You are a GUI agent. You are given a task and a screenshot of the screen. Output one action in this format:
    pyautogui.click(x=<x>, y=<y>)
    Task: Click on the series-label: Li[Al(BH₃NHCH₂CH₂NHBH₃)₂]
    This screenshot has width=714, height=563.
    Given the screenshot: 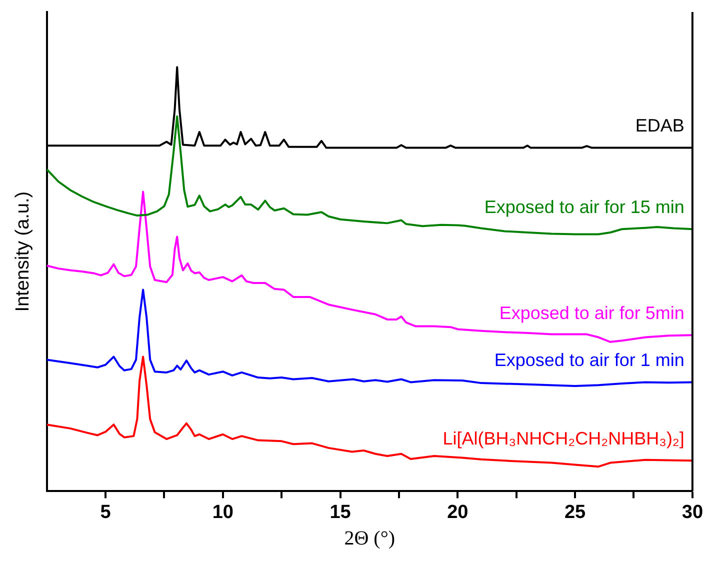 What is the action you would take?
    pyautogui.click(x=563, y=438)
    